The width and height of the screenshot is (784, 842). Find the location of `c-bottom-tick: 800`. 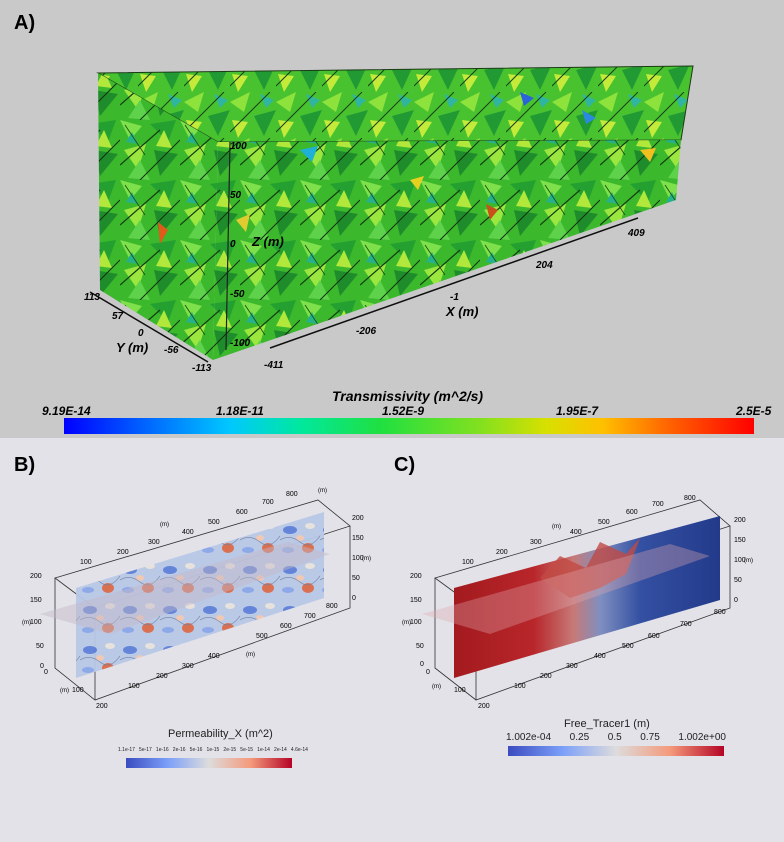

c-bottom-tick: 800 is located at coordinates (720, 612).